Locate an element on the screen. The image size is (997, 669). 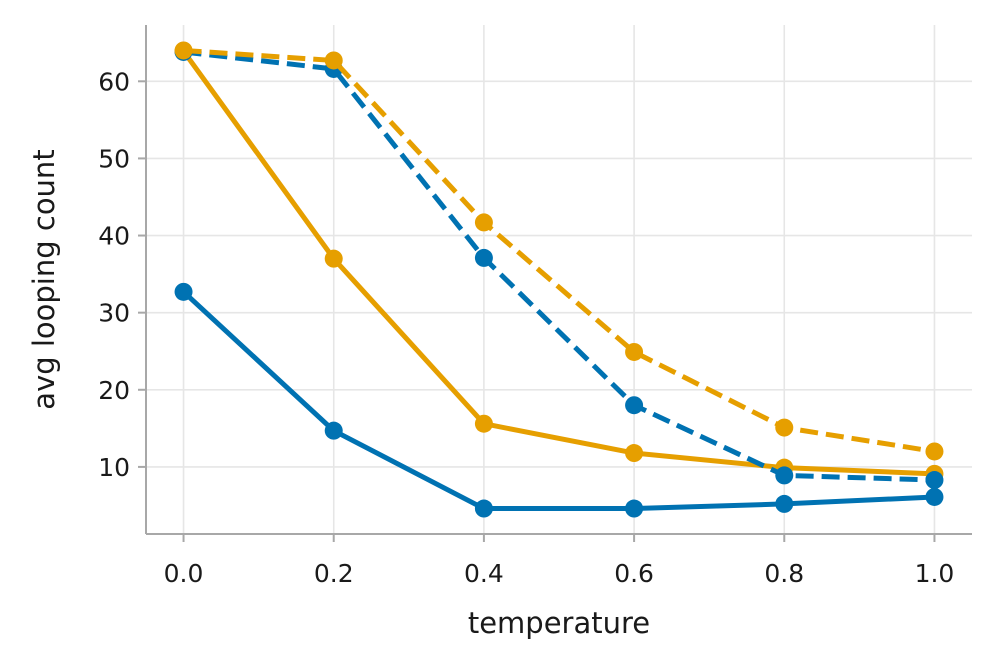
y-tick-label: 30 is located at coordinates (114, 313).